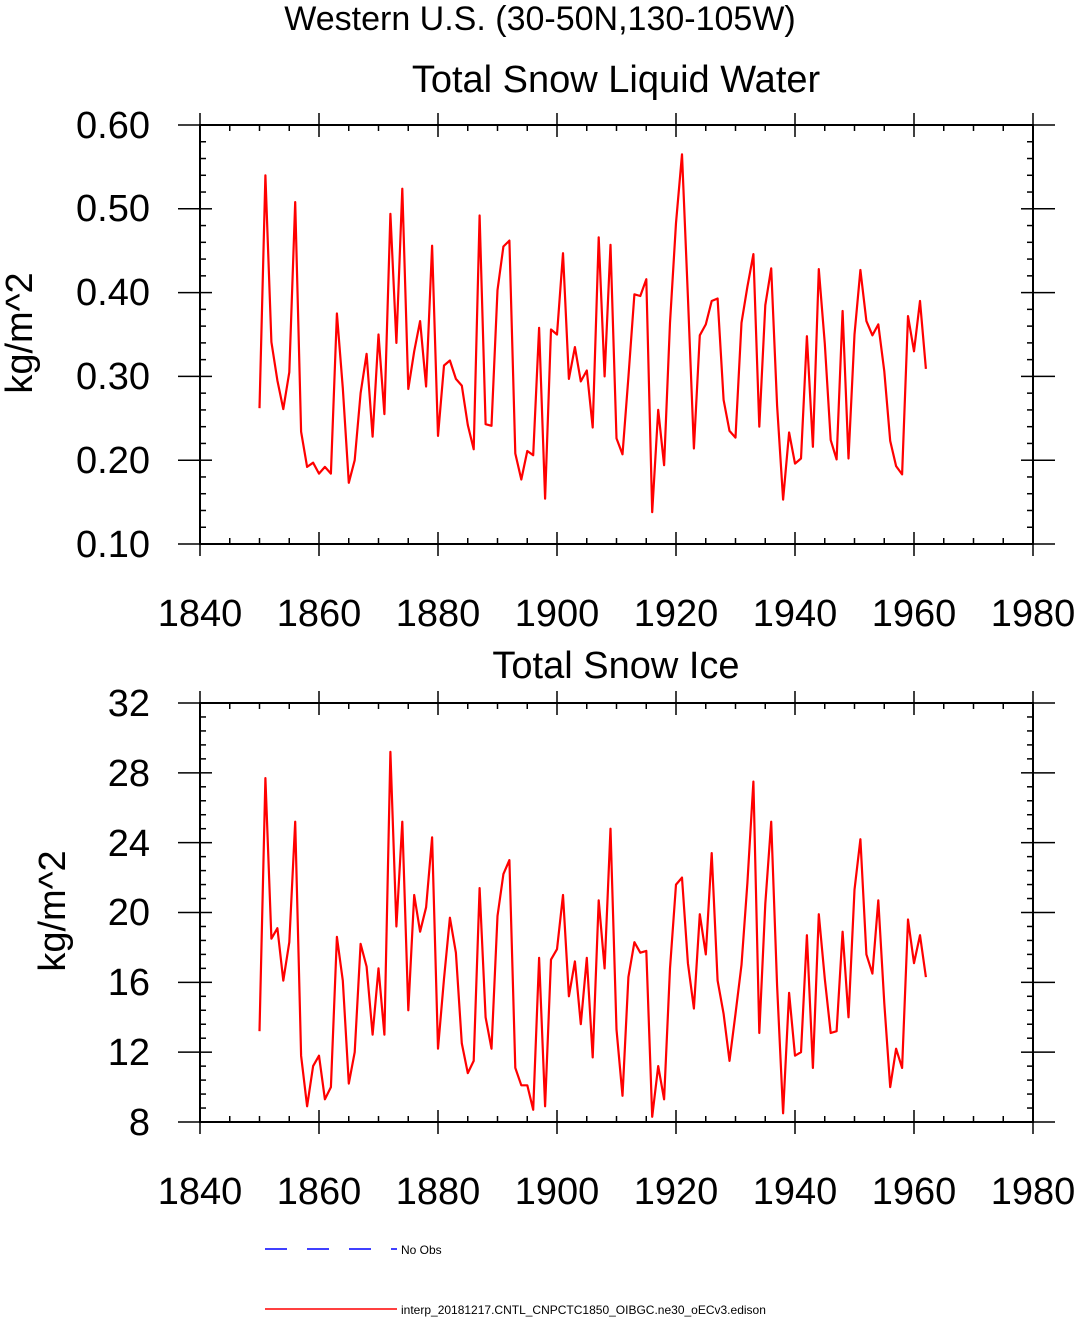 This screenshot has height=1319, width=1078. What do you see at coordinates (129, 774) in the screenshot?
I see `y-tick-label: 28` at bounding box center [129, 774].